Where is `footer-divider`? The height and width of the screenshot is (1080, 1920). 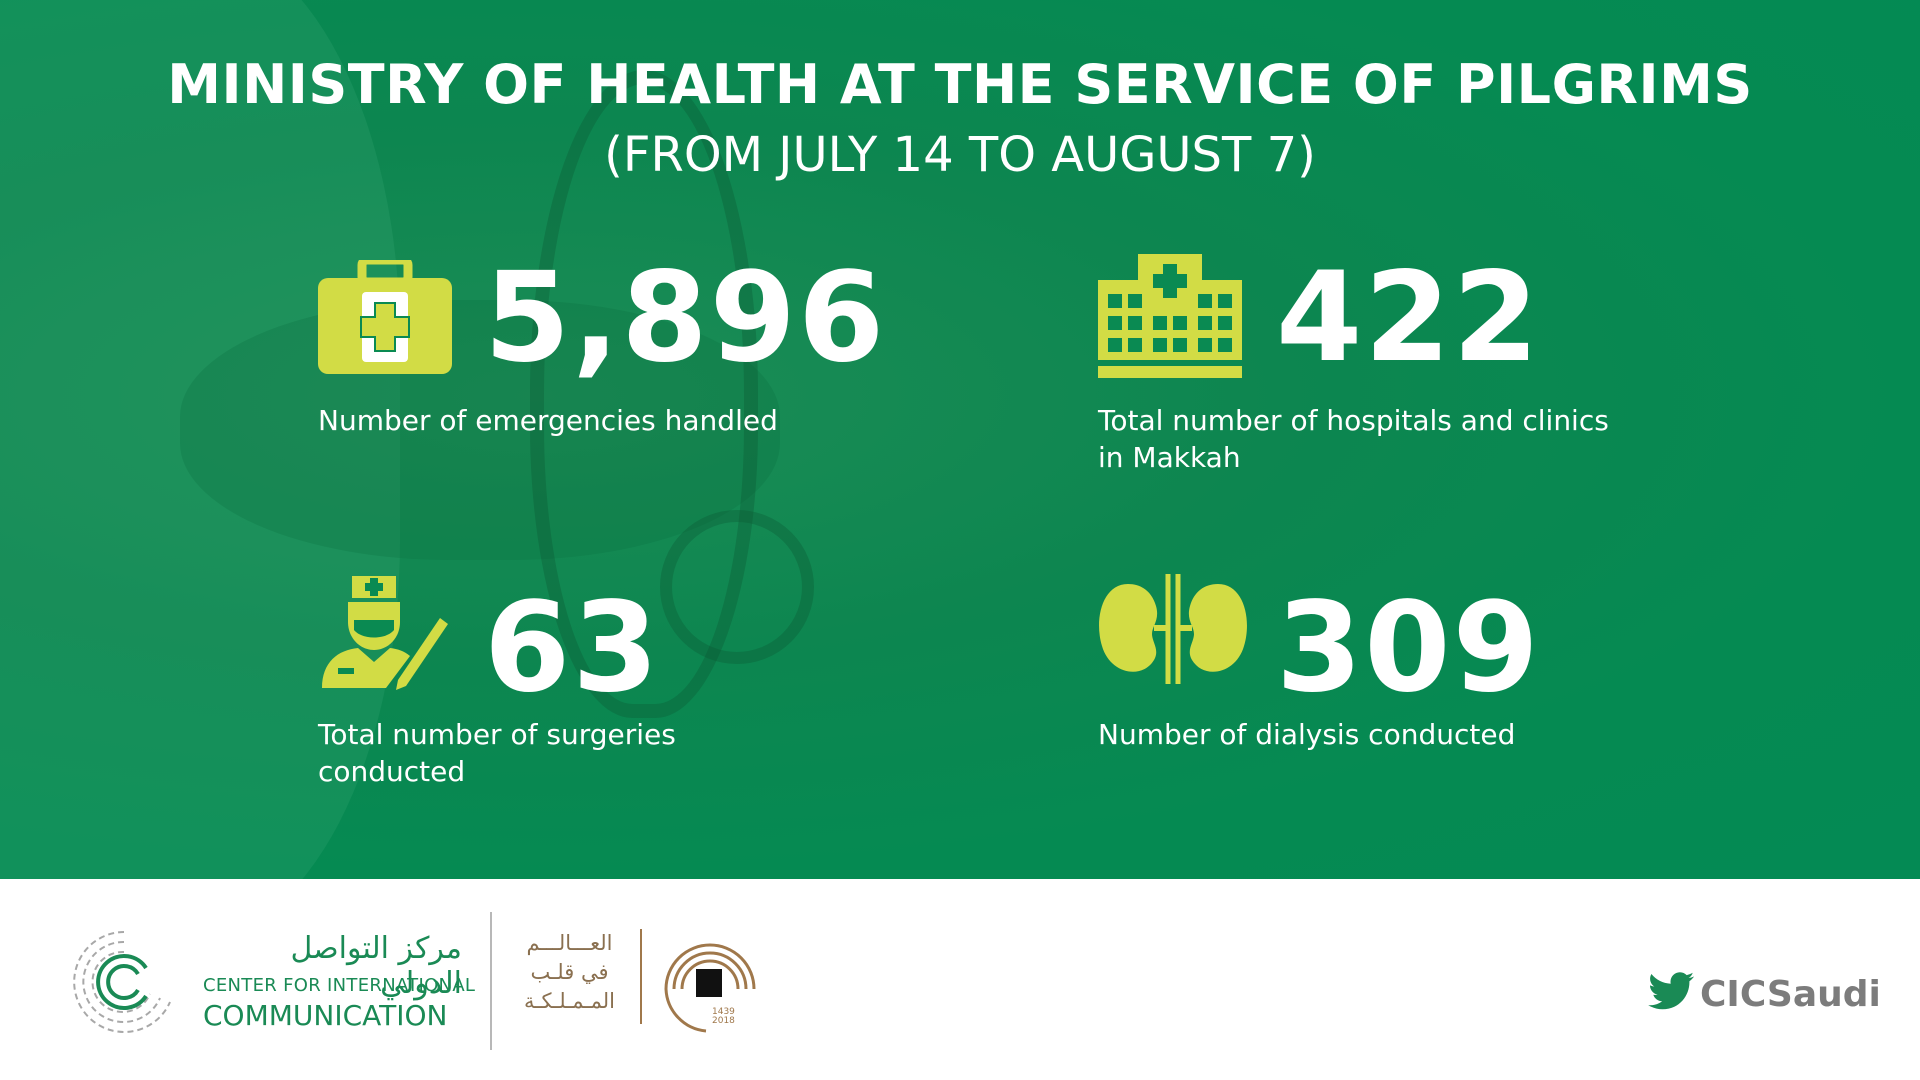 footer-divider is located at coordinates (491, 981).